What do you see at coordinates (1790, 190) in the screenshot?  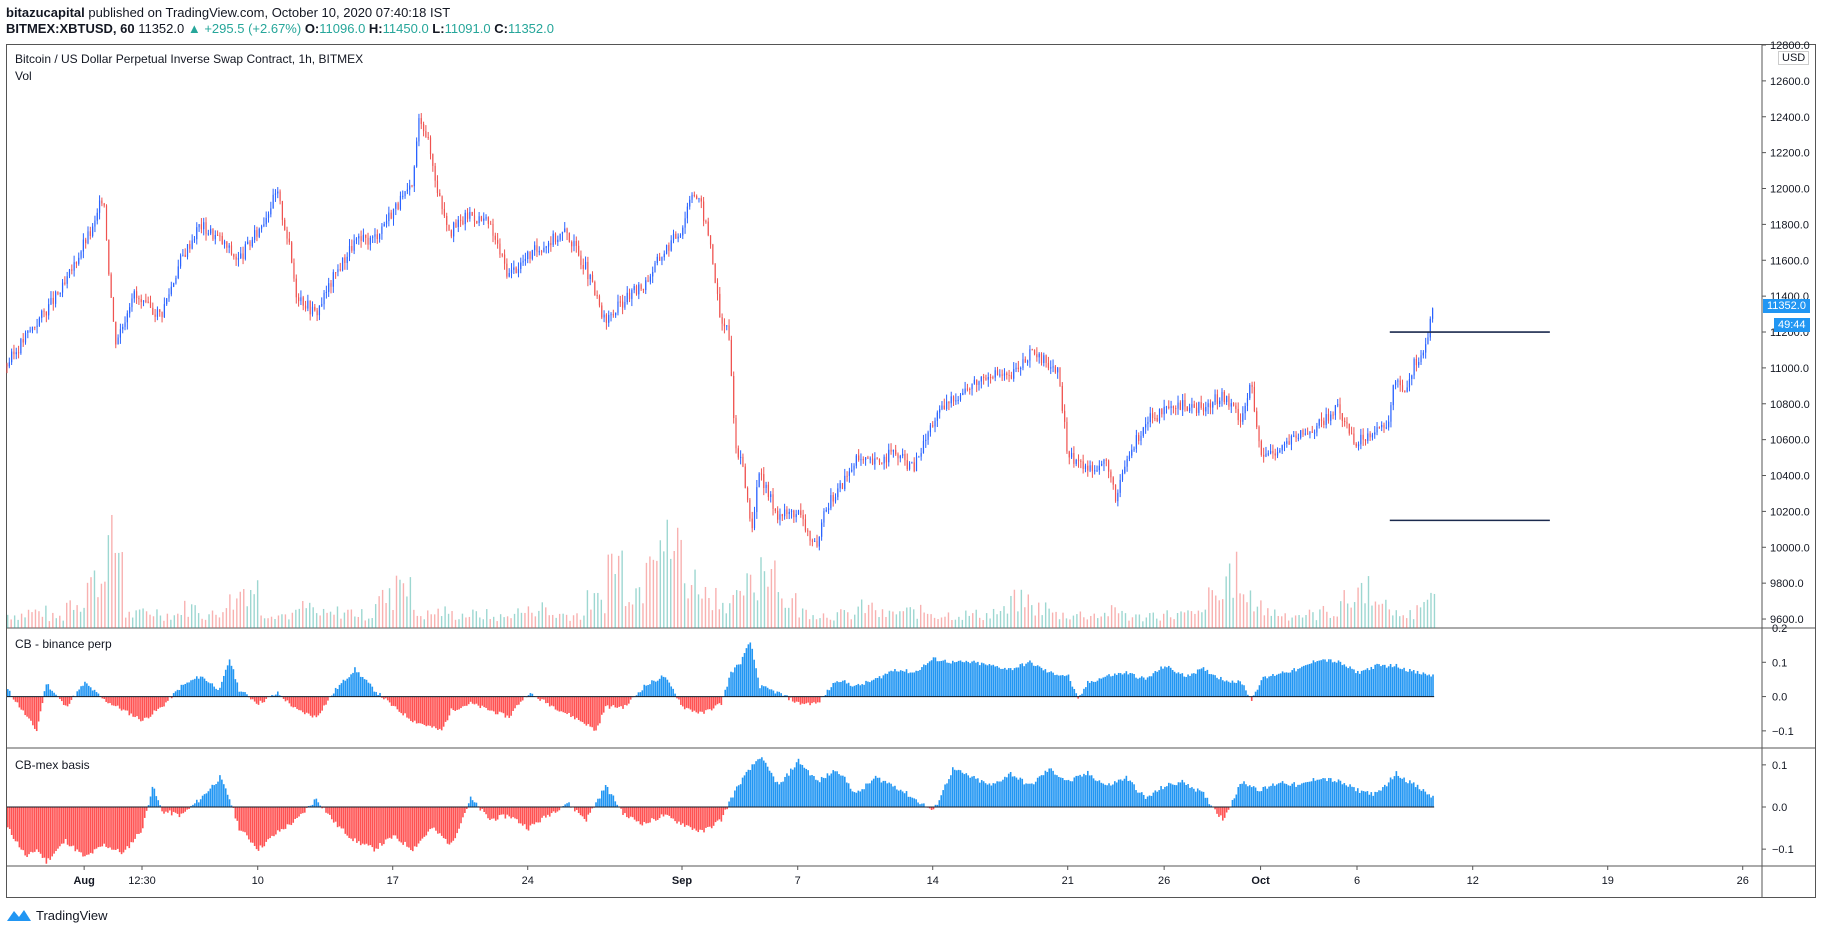 I see `price-tick-label: 12000.0` at bounding box center [1790, 190].